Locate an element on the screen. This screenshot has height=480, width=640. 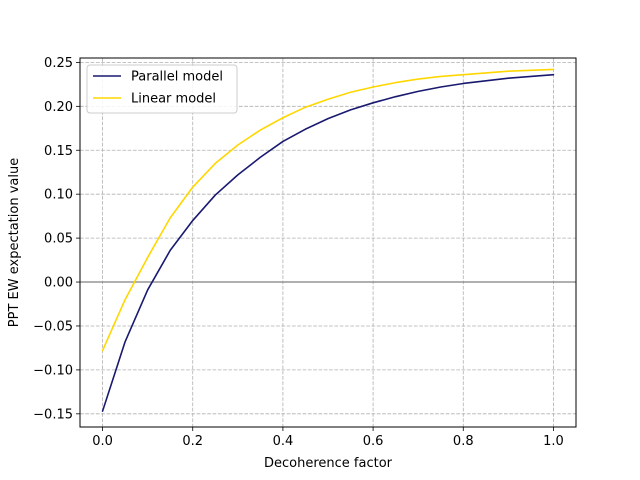
x-tick-label: 0.0 is located at coordinates (102, 441).